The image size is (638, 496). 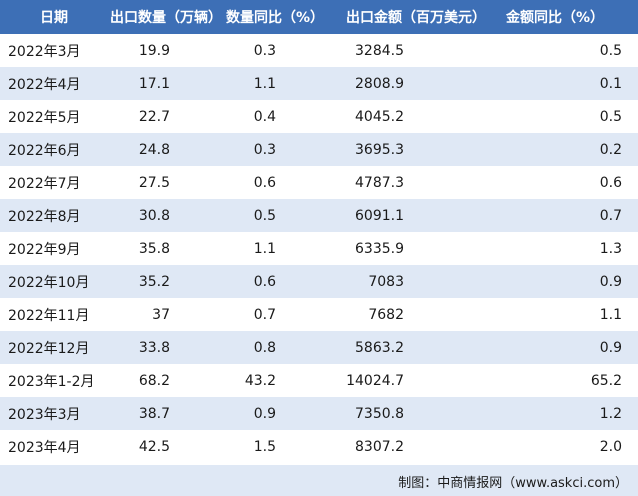 I want to click on footer-credit: 制图：中商情报网（www.askci.com）, so click(x=319, y=480).